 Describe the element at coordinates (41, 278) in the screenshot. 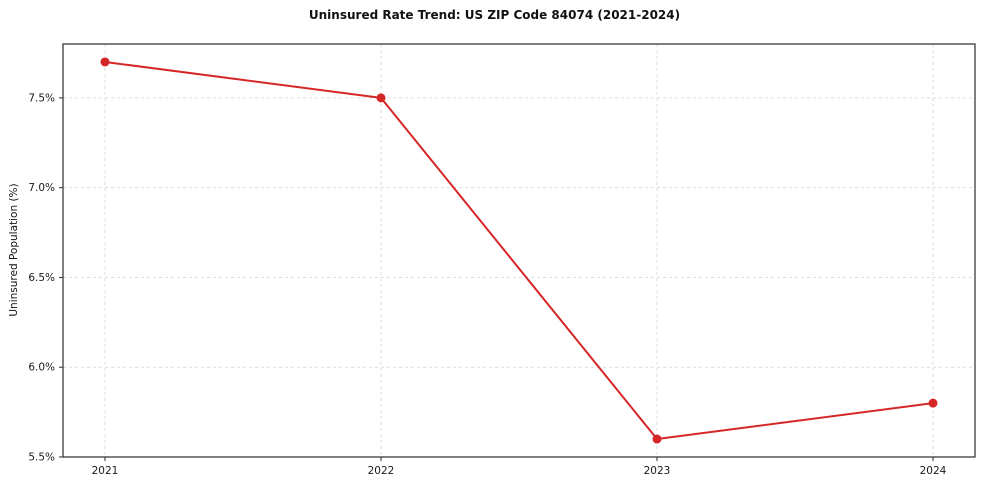

I see `y-tick-label: 6.5%` at that location.